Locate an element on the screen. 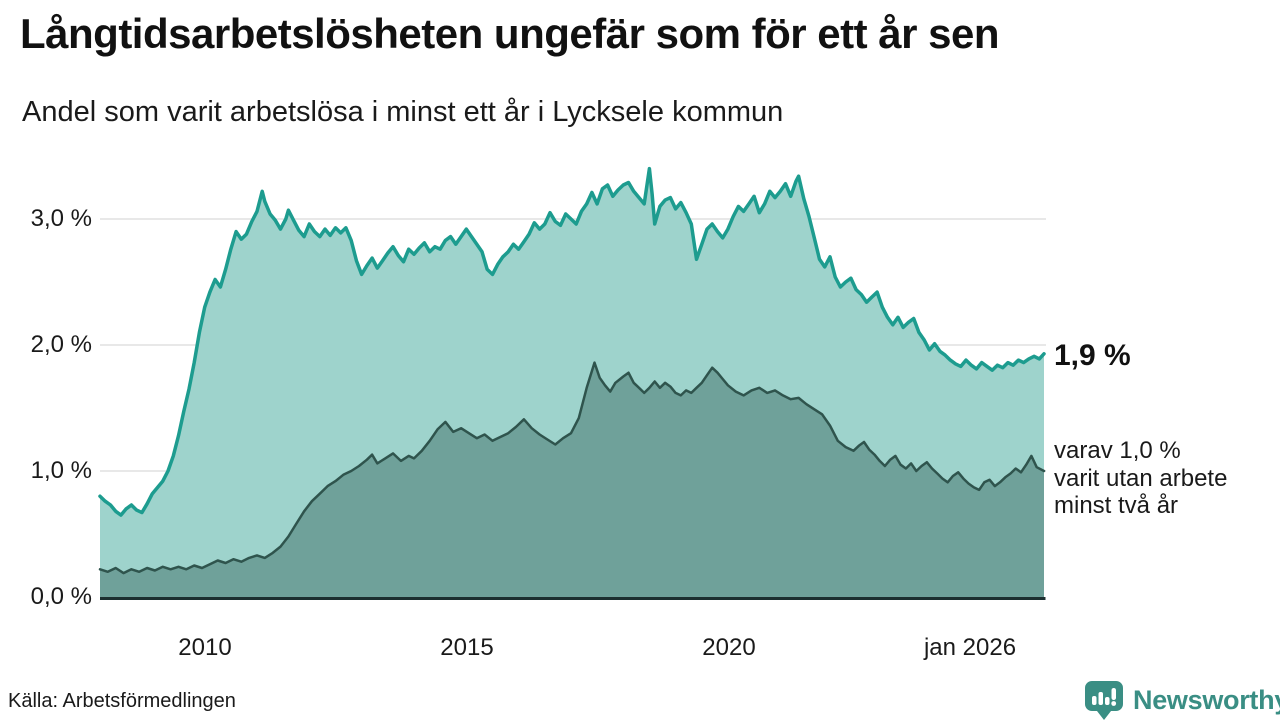 This screenshot has height=721, width=1280. two-year-annotation-line2: varit utan arbete is located at coordinates (1141, 478).